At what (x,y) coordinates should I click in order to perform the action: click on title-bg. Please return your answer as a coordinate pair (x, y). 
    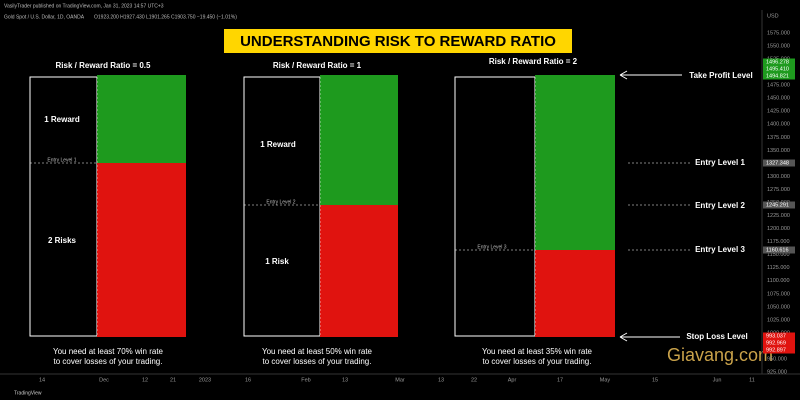
    Looking at the image, I should click on (398, 41).